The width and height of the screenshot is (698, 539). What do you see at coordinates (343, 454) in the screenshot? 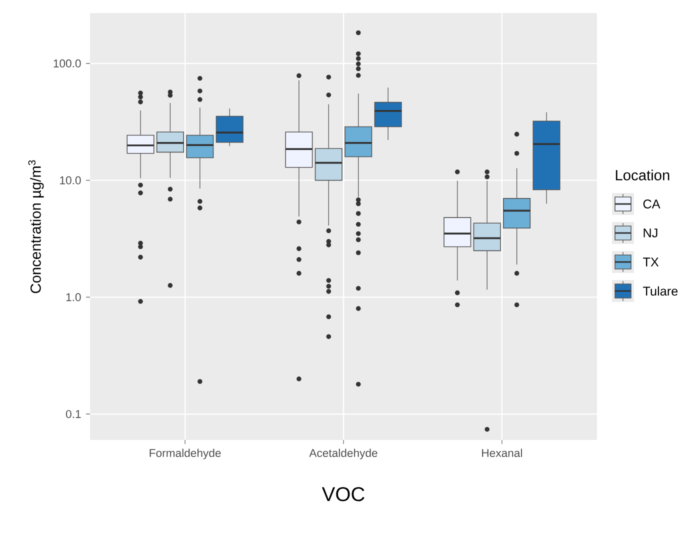
I see `x-tick-label: Acetaldehyde` at bounding box center [343, 454].